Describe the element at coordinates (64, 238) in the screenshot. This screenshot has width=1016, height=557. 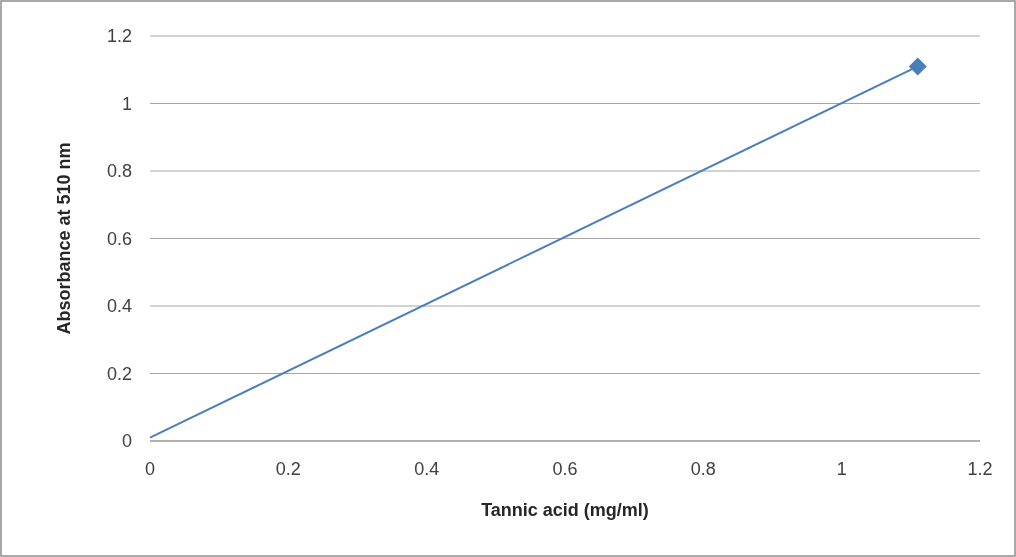
I see `y-axis-title: Absorbance at 510 nm` at that location.